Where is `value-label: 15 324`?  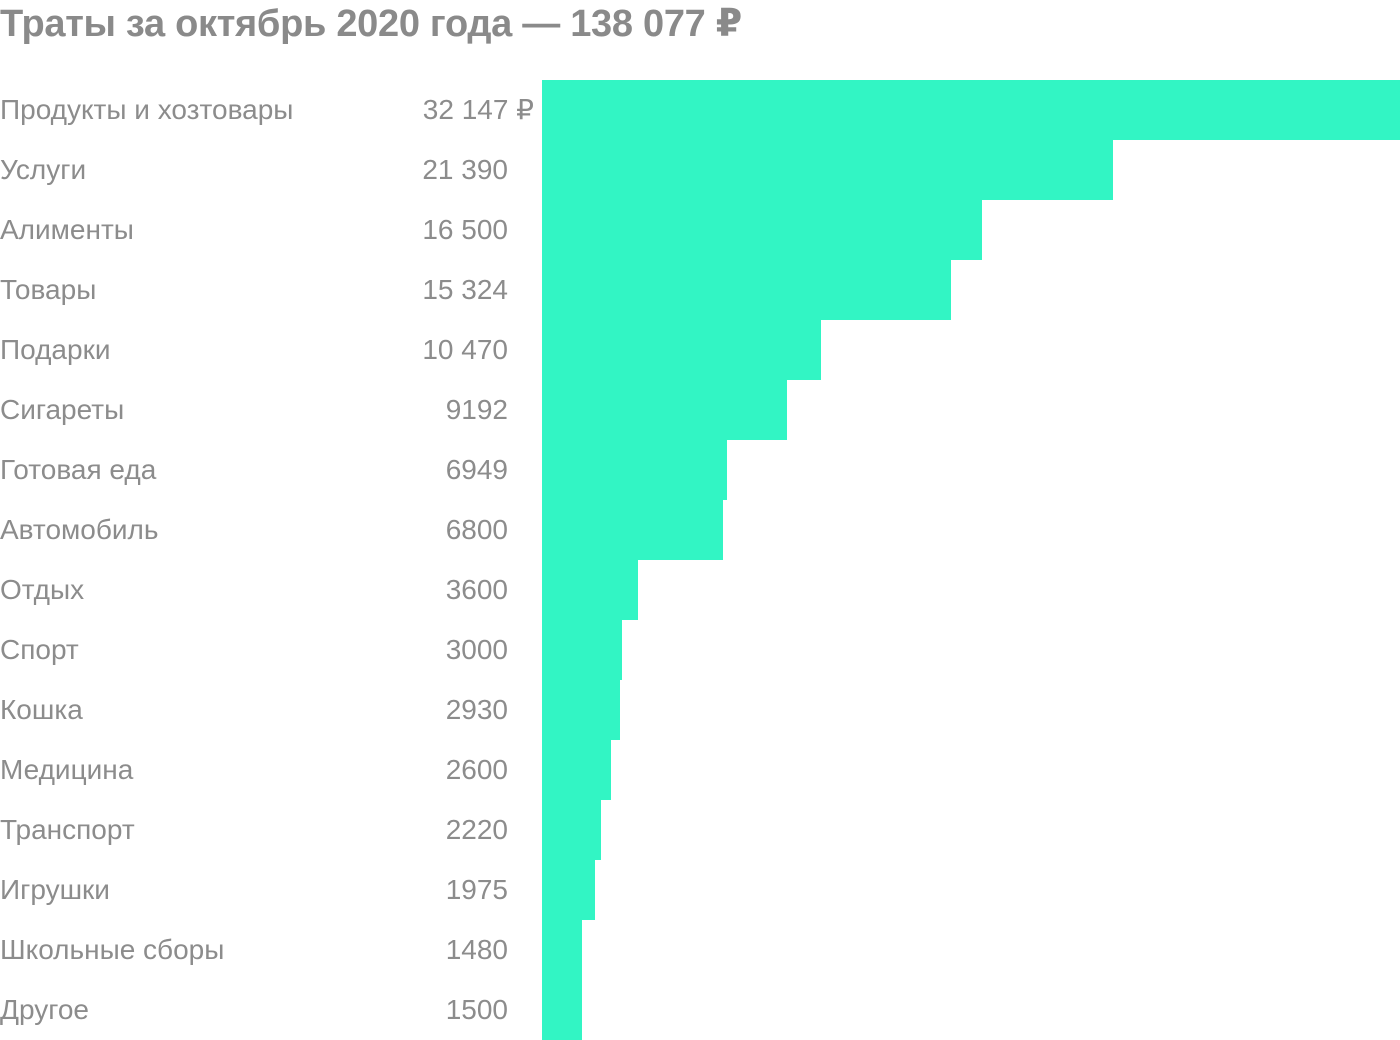
value-label: 15 324 is located at coordinates (465, 289).